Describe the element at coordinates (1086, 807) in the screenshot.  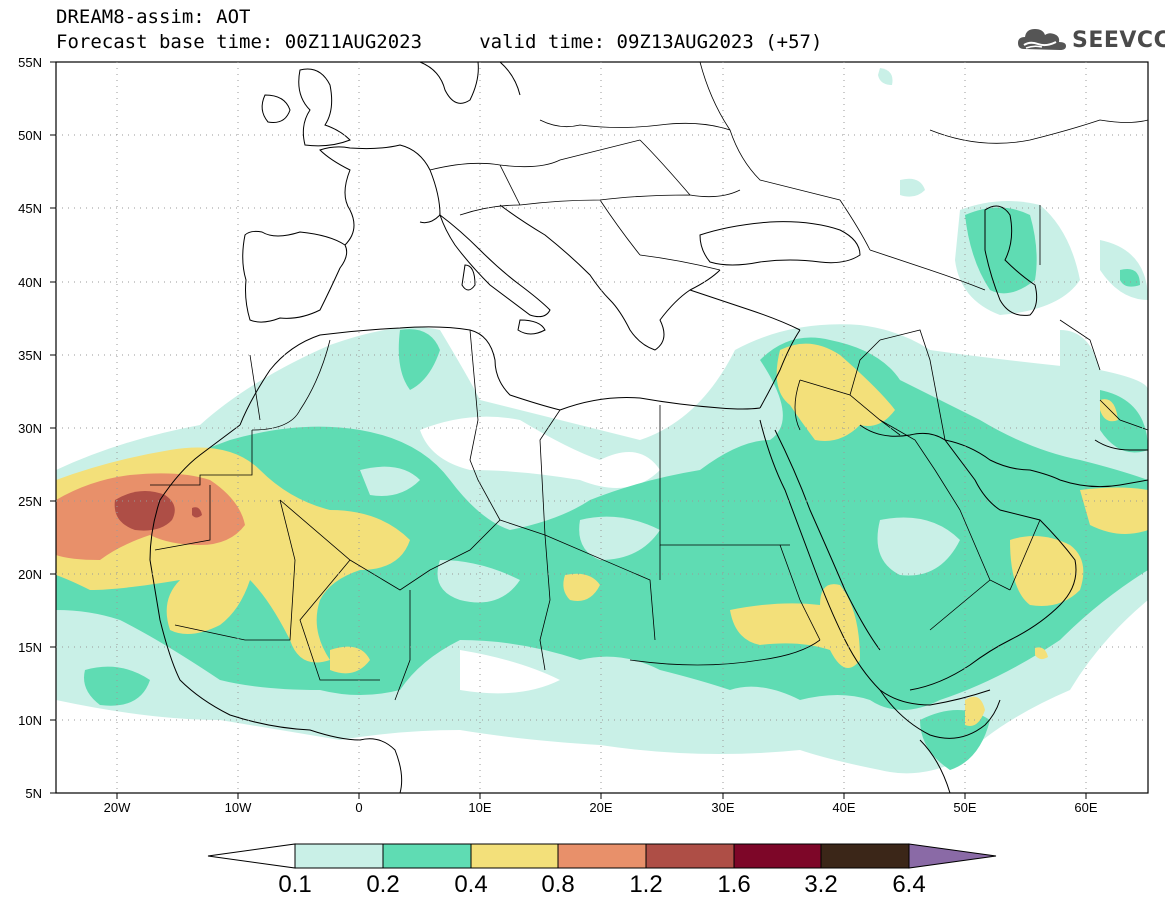
I see `lon-label: 60E` at that location.